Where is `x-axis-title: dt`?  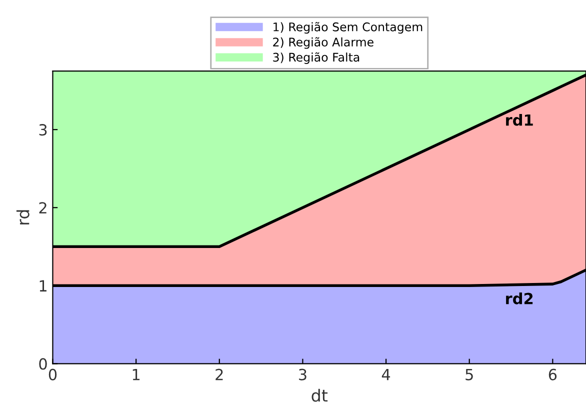
x-axis-title: dt is located at coordinates (320, 395).